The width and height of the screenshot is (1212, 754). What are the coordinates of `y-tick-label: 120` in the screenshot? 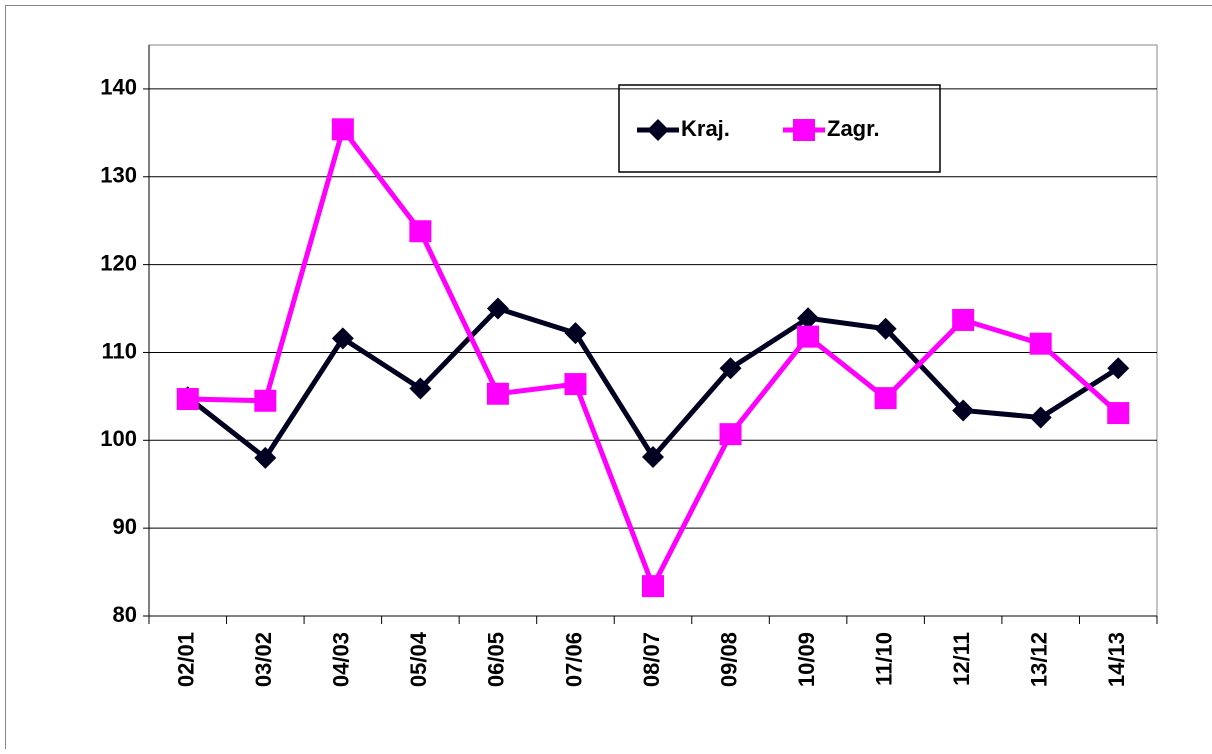 It's located at (118, 262).